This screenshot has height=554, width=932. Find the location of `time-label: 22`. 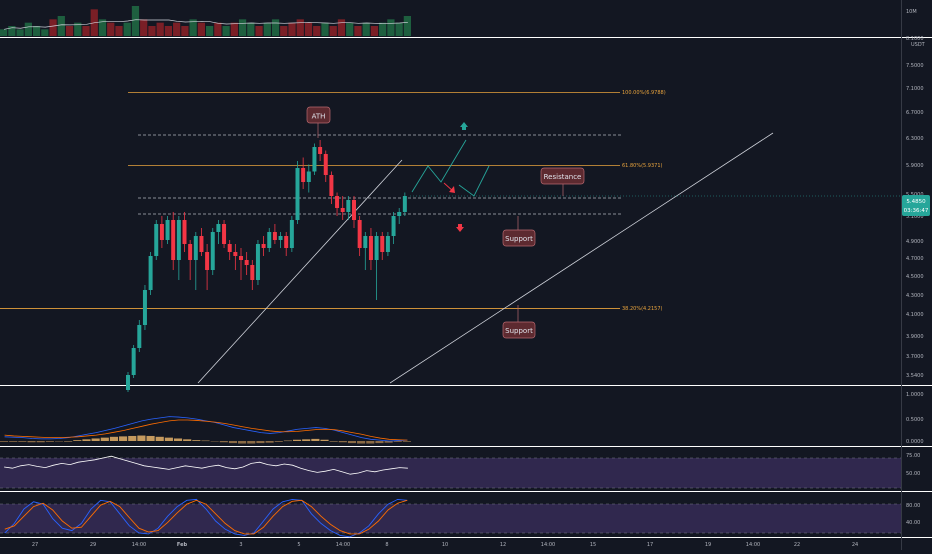

time-label: 22 is located at coordinates (797, 545).